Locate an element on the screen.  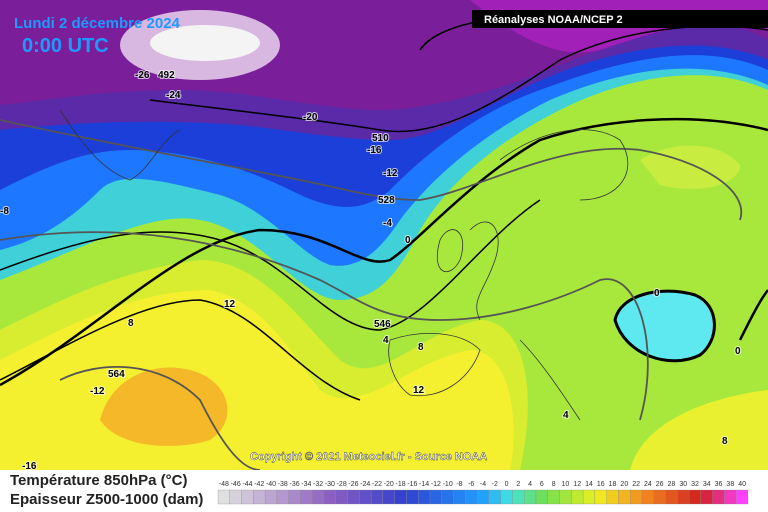
scale-label: 4 is located at coordinates (530, 484).